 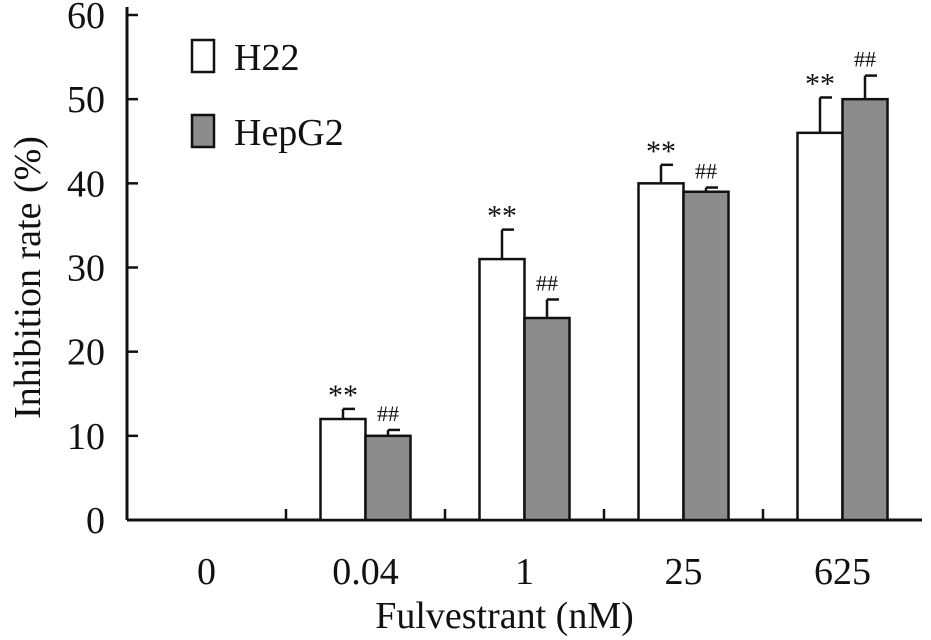 I want to click on x-ticks: 0 0.04 1 25 625, so click(x=534, y=551).